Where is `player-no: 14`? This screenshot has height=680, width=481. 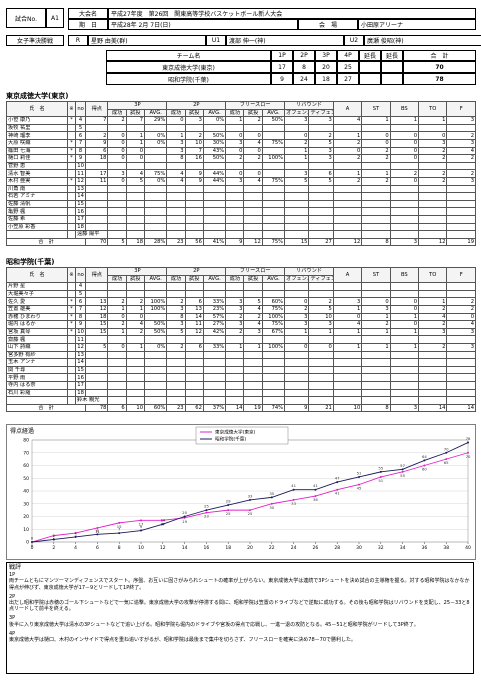 player-no: 14 is located at coordinates (80, 362).